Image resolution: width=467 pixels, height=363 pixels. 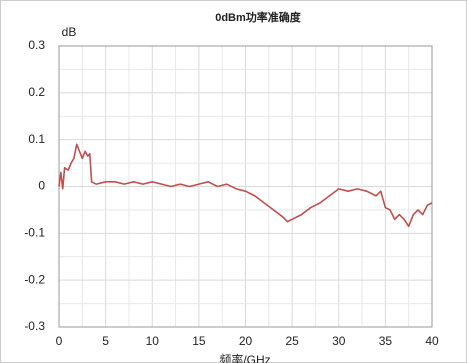 What do you see at coordinates (69, 32) in the screenshot?
I see `y-unit: dB` at bounding box center [69, 32].